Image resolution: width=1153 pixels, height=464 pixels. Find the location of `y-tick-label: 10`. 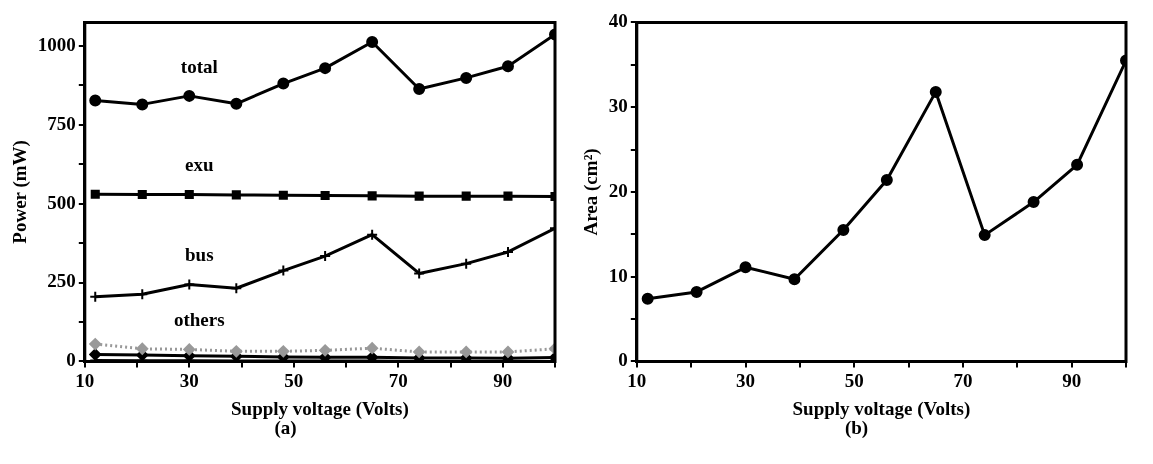

y-tick-label: 10 is located at coordinates (618, 275).